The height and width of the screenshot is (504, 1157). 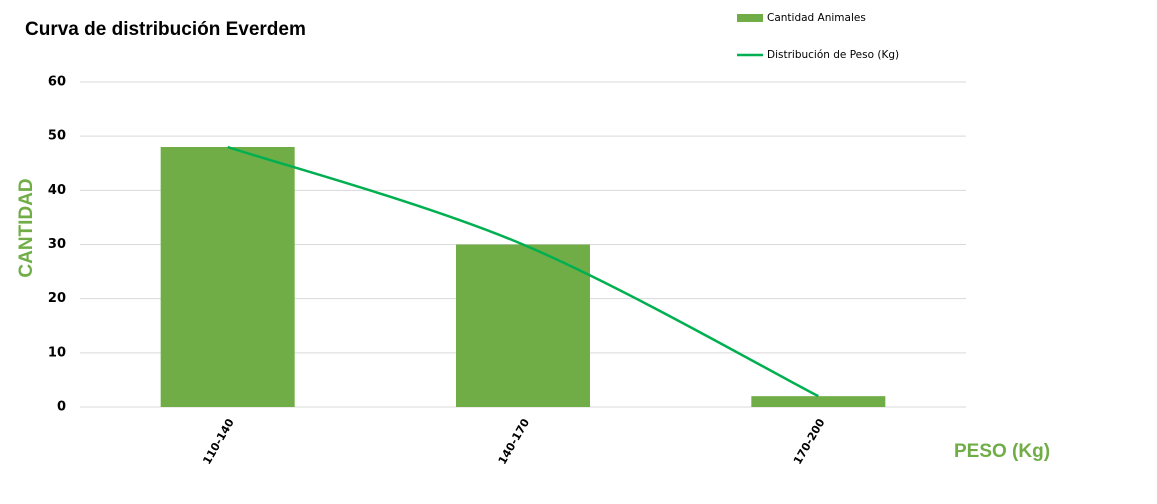 I want to click on x-tick-label: 110-140, so click(x=218, y=441).